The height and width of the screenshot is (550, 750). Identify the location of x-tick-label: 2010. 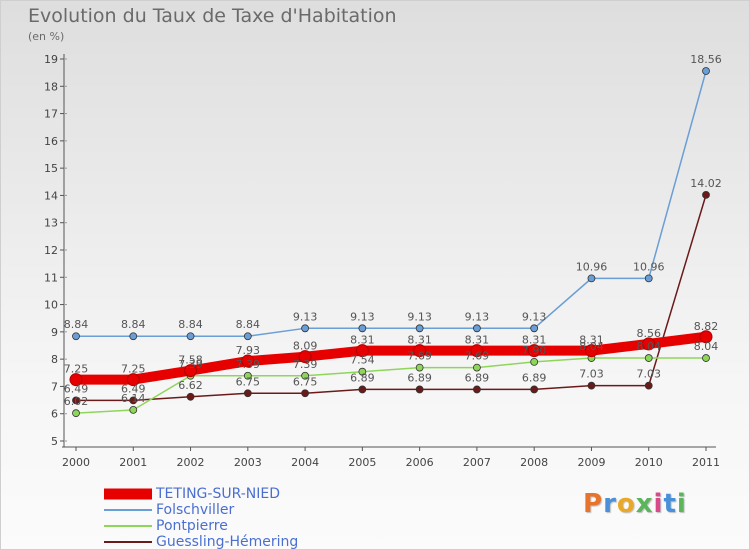
(649, 462).